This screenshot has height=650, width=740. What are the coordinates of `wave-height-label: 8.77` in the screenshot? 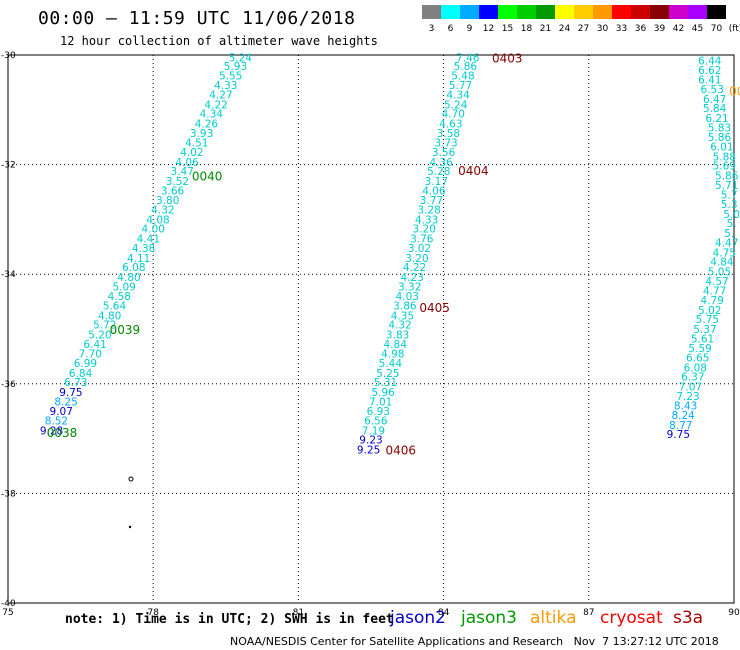 It's located at (680, 426).